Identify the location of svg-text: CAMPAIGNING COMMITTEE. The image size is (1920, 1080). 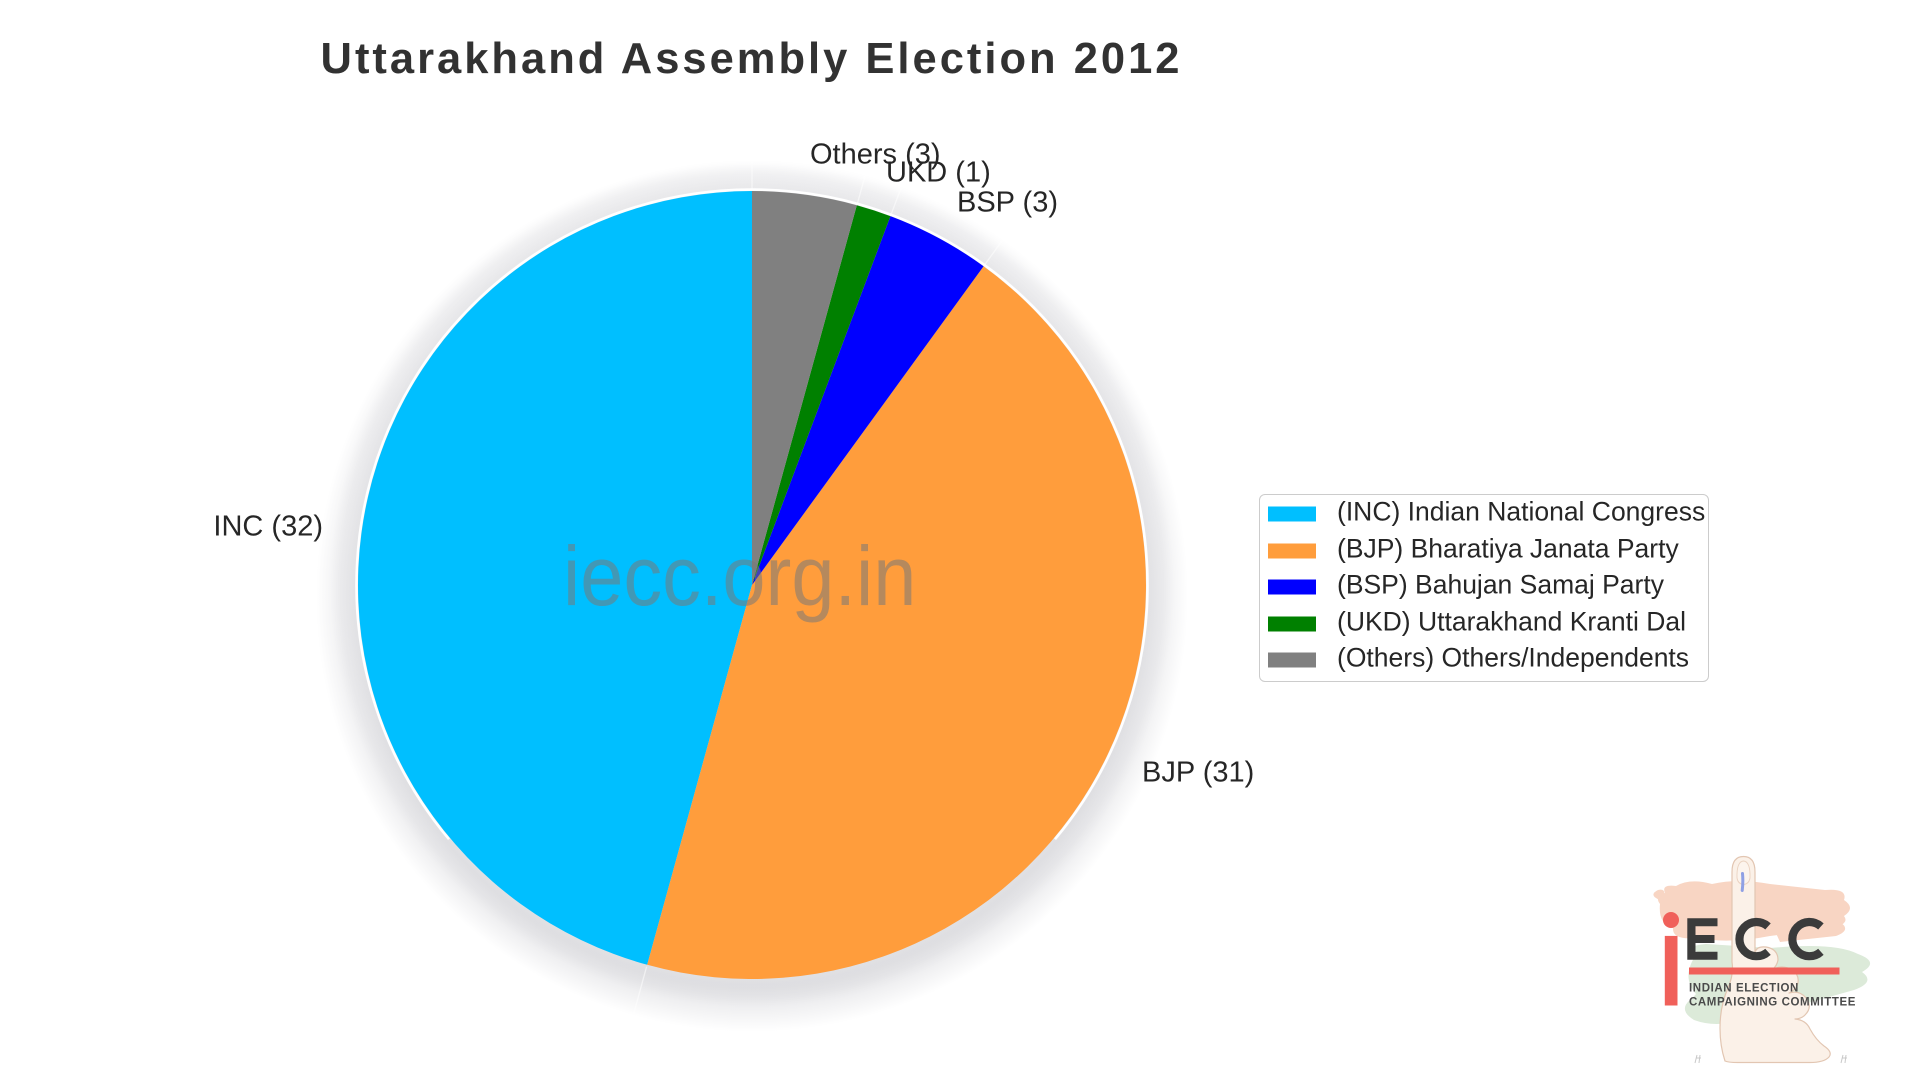
(1772, 1003).